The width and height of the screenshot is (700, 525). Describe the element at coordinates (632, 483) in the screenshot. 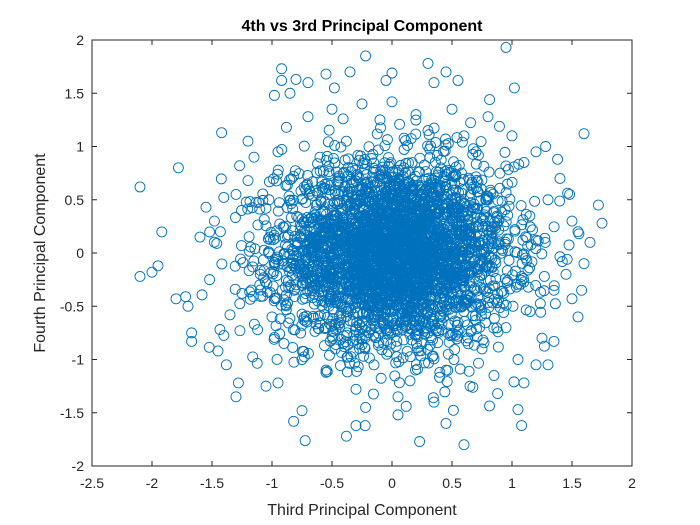

I see `x-tick-label: 2` at that location.